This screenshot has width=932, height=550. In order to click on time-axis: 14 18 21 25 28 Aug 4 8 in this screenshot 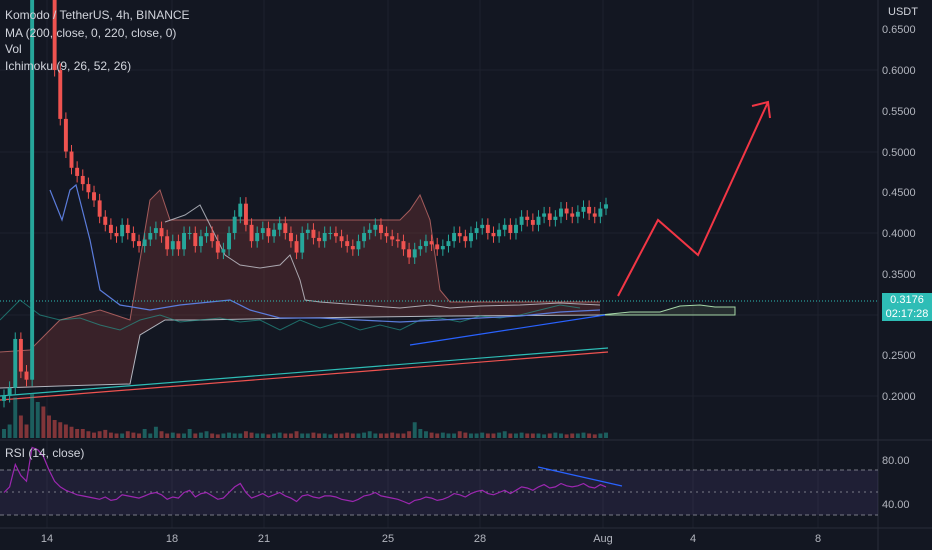, I will do `click(431, 539)`.